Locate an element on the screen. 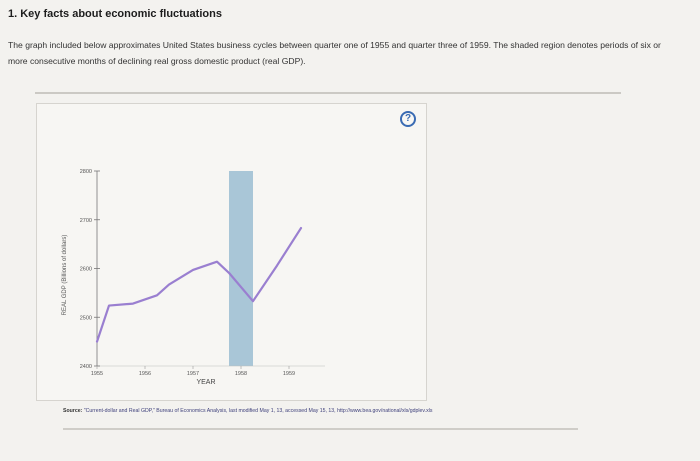 Image resolution: width=700 pixels, height=461 pixels. bottom-divider is located at coordinates (320, 429).